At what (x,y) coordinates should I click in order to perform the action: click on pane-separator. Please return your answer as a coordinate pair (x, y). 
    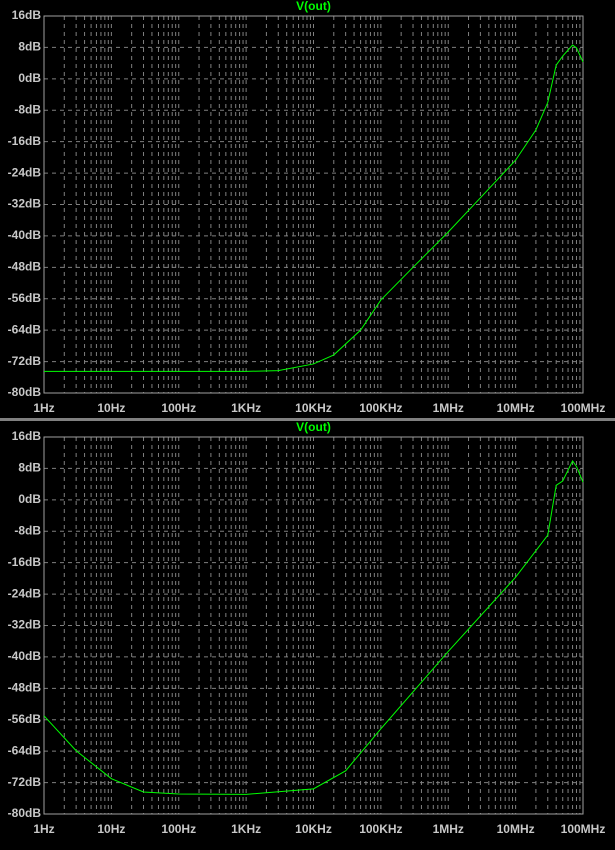
    Looking at the image, I should click on (307, 419).